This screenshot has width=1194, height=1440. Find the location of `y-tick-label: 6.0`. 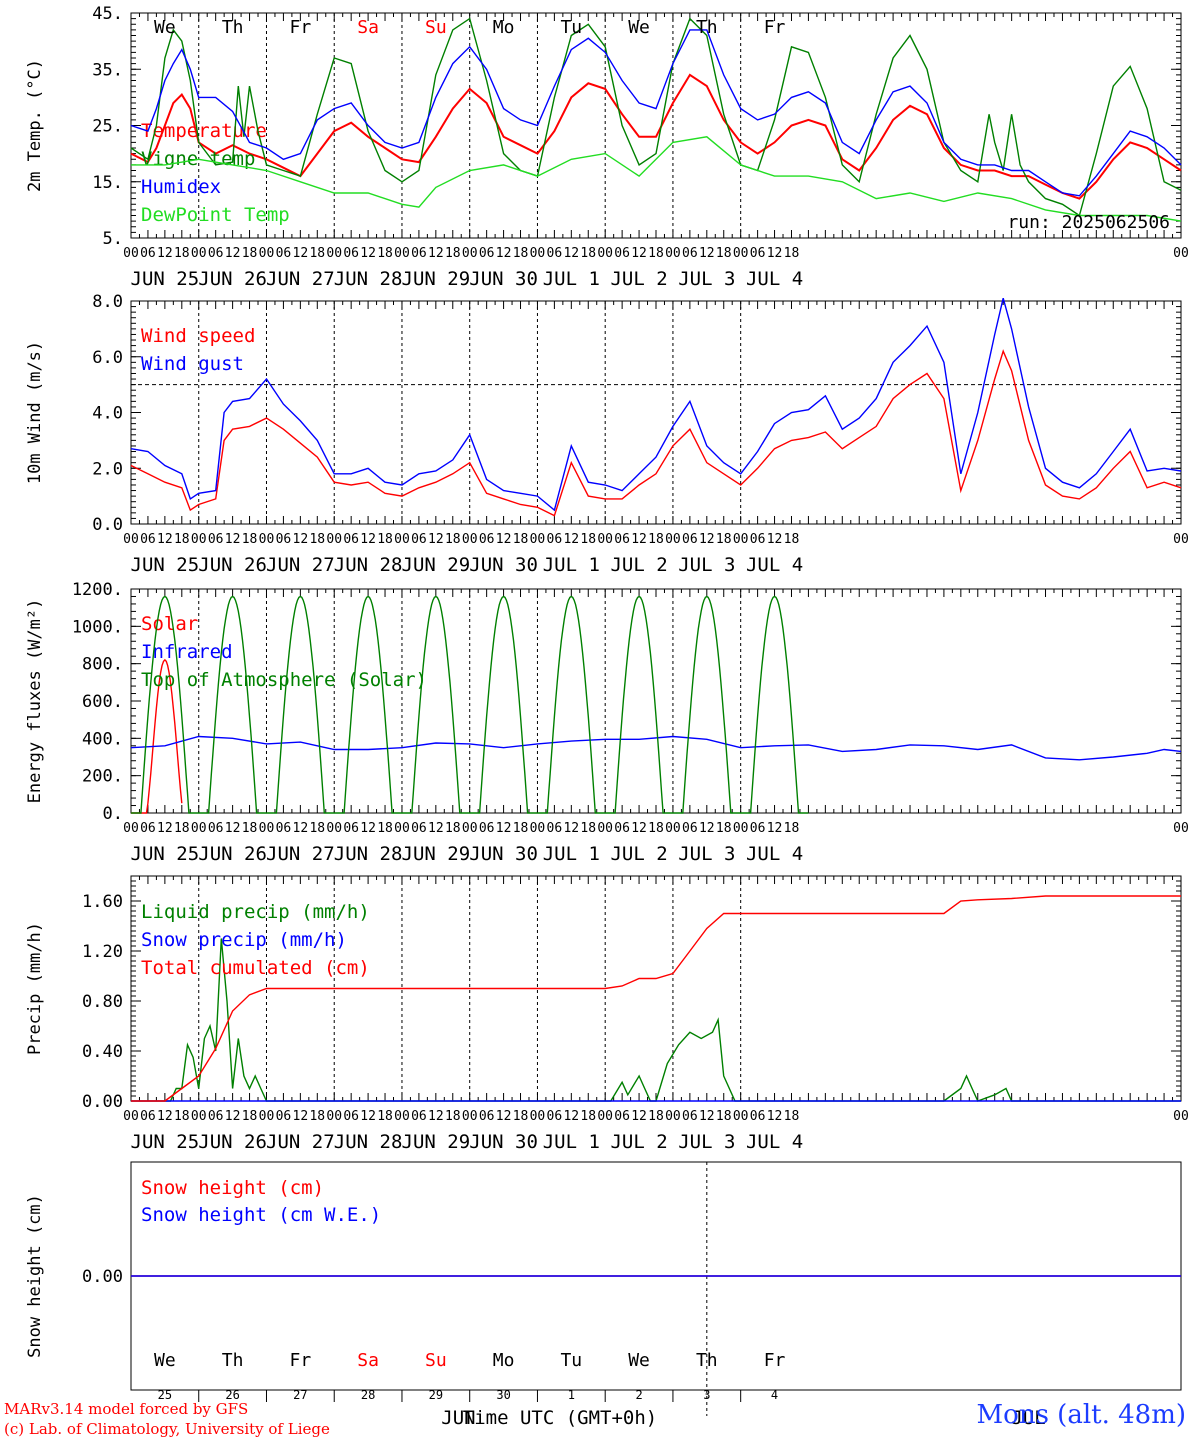

y-tick-label: 6.0 is located at coordinates (107, 358).